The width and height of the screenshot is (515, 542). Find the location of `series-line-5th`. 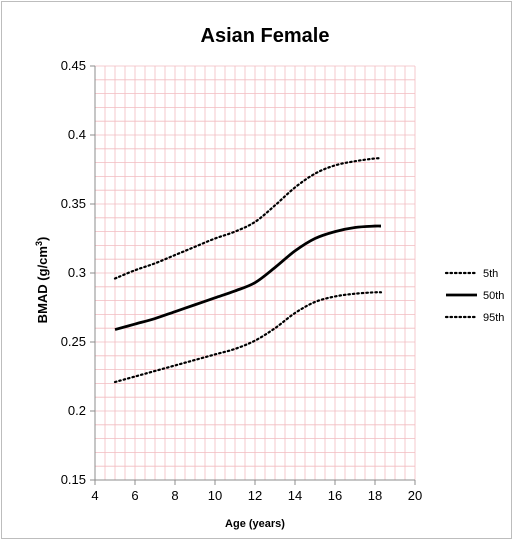

series-line-5th is located at coordinates (248, 218).